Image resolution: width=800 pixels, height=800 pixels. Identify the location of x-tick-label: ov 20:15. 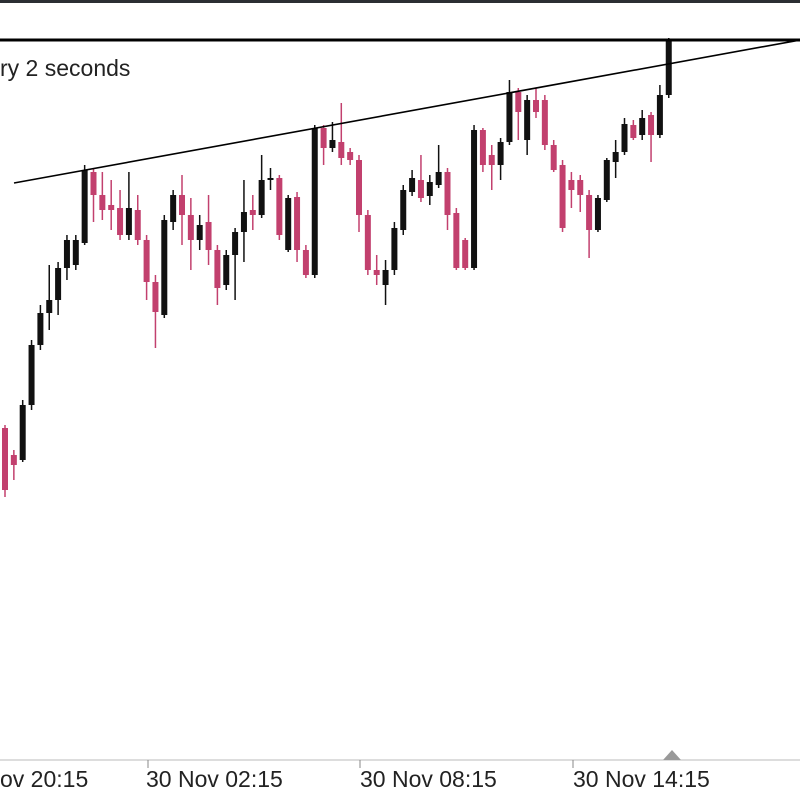
(44, 779).